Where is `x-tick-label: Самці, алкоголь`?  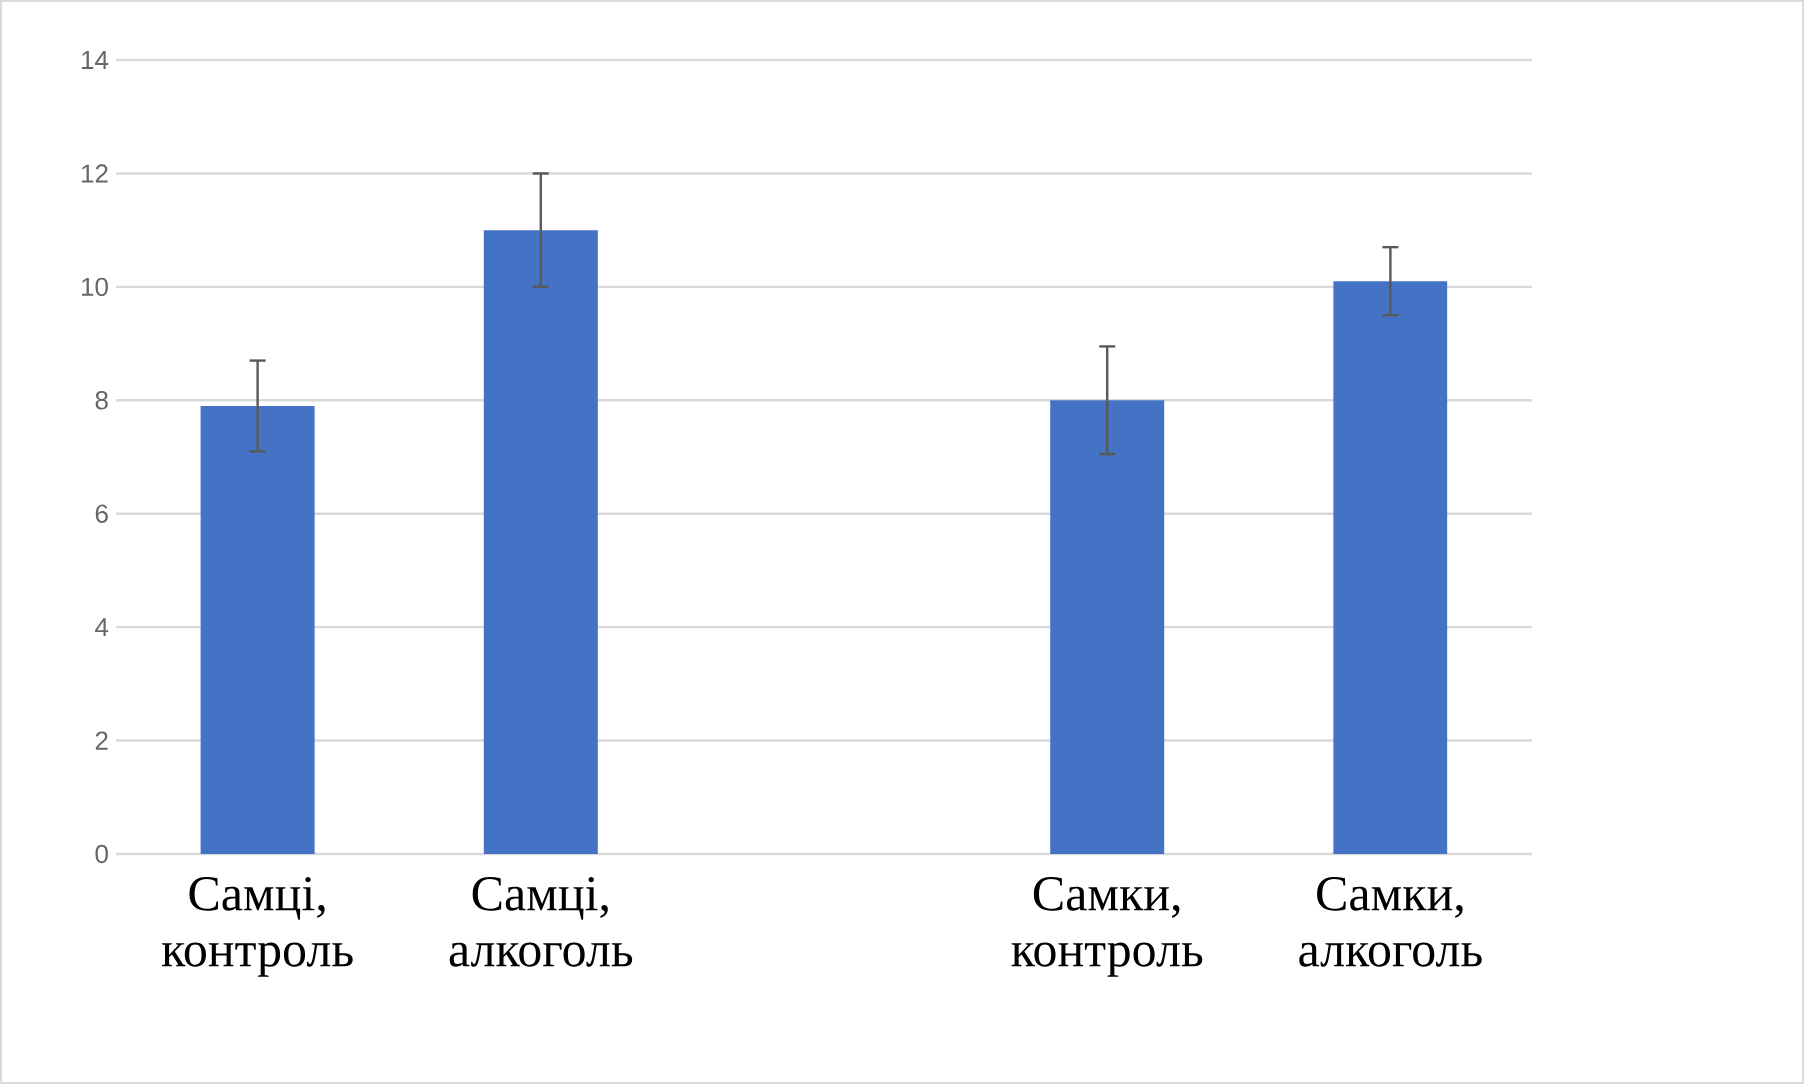
x-tick-label: Самці, алкоголь is located at coordinates (541, 922).